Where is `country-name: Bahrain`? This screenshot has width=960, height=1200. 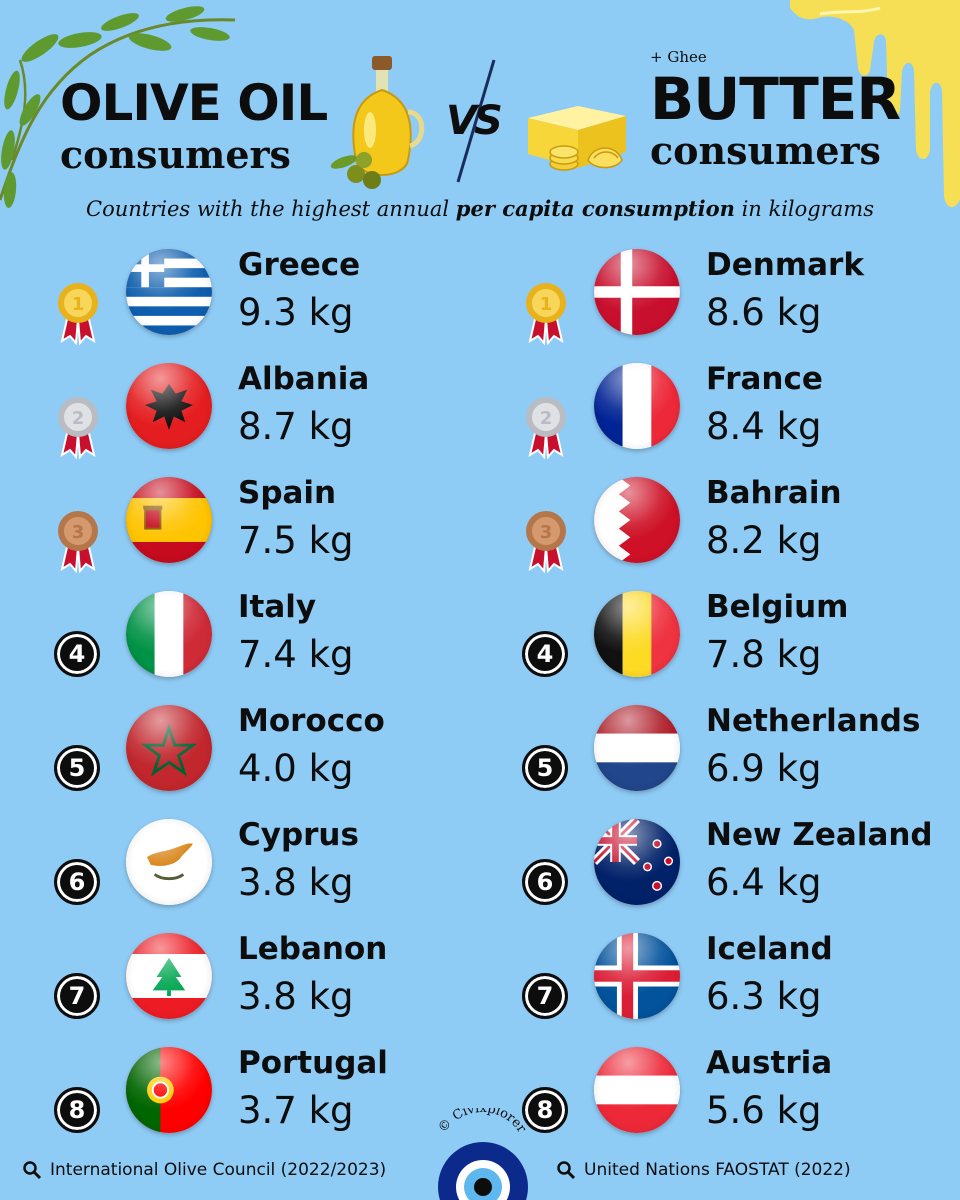 country-name: Bahrain is located at coordinates (774, 493).